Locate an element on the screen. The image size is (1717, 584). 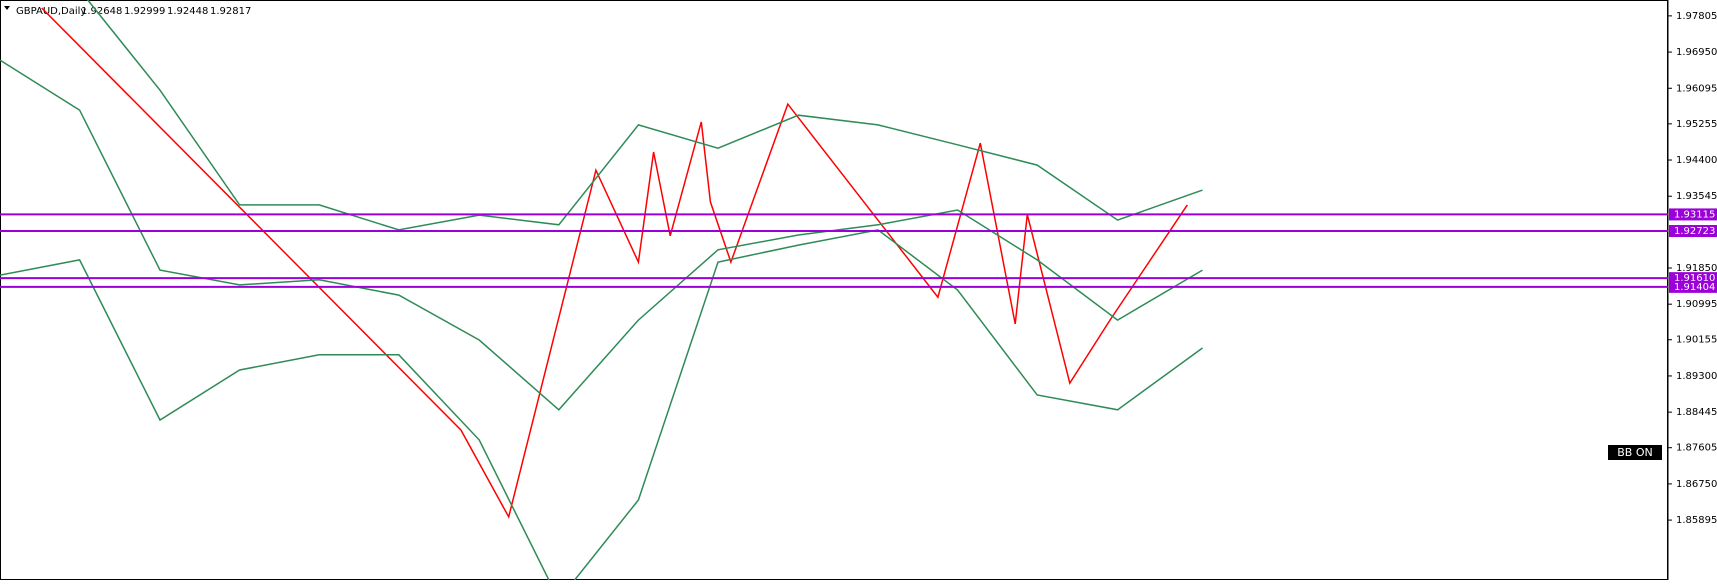
y-tick-label: 1.86750 is located at coordinates (1696, 484).